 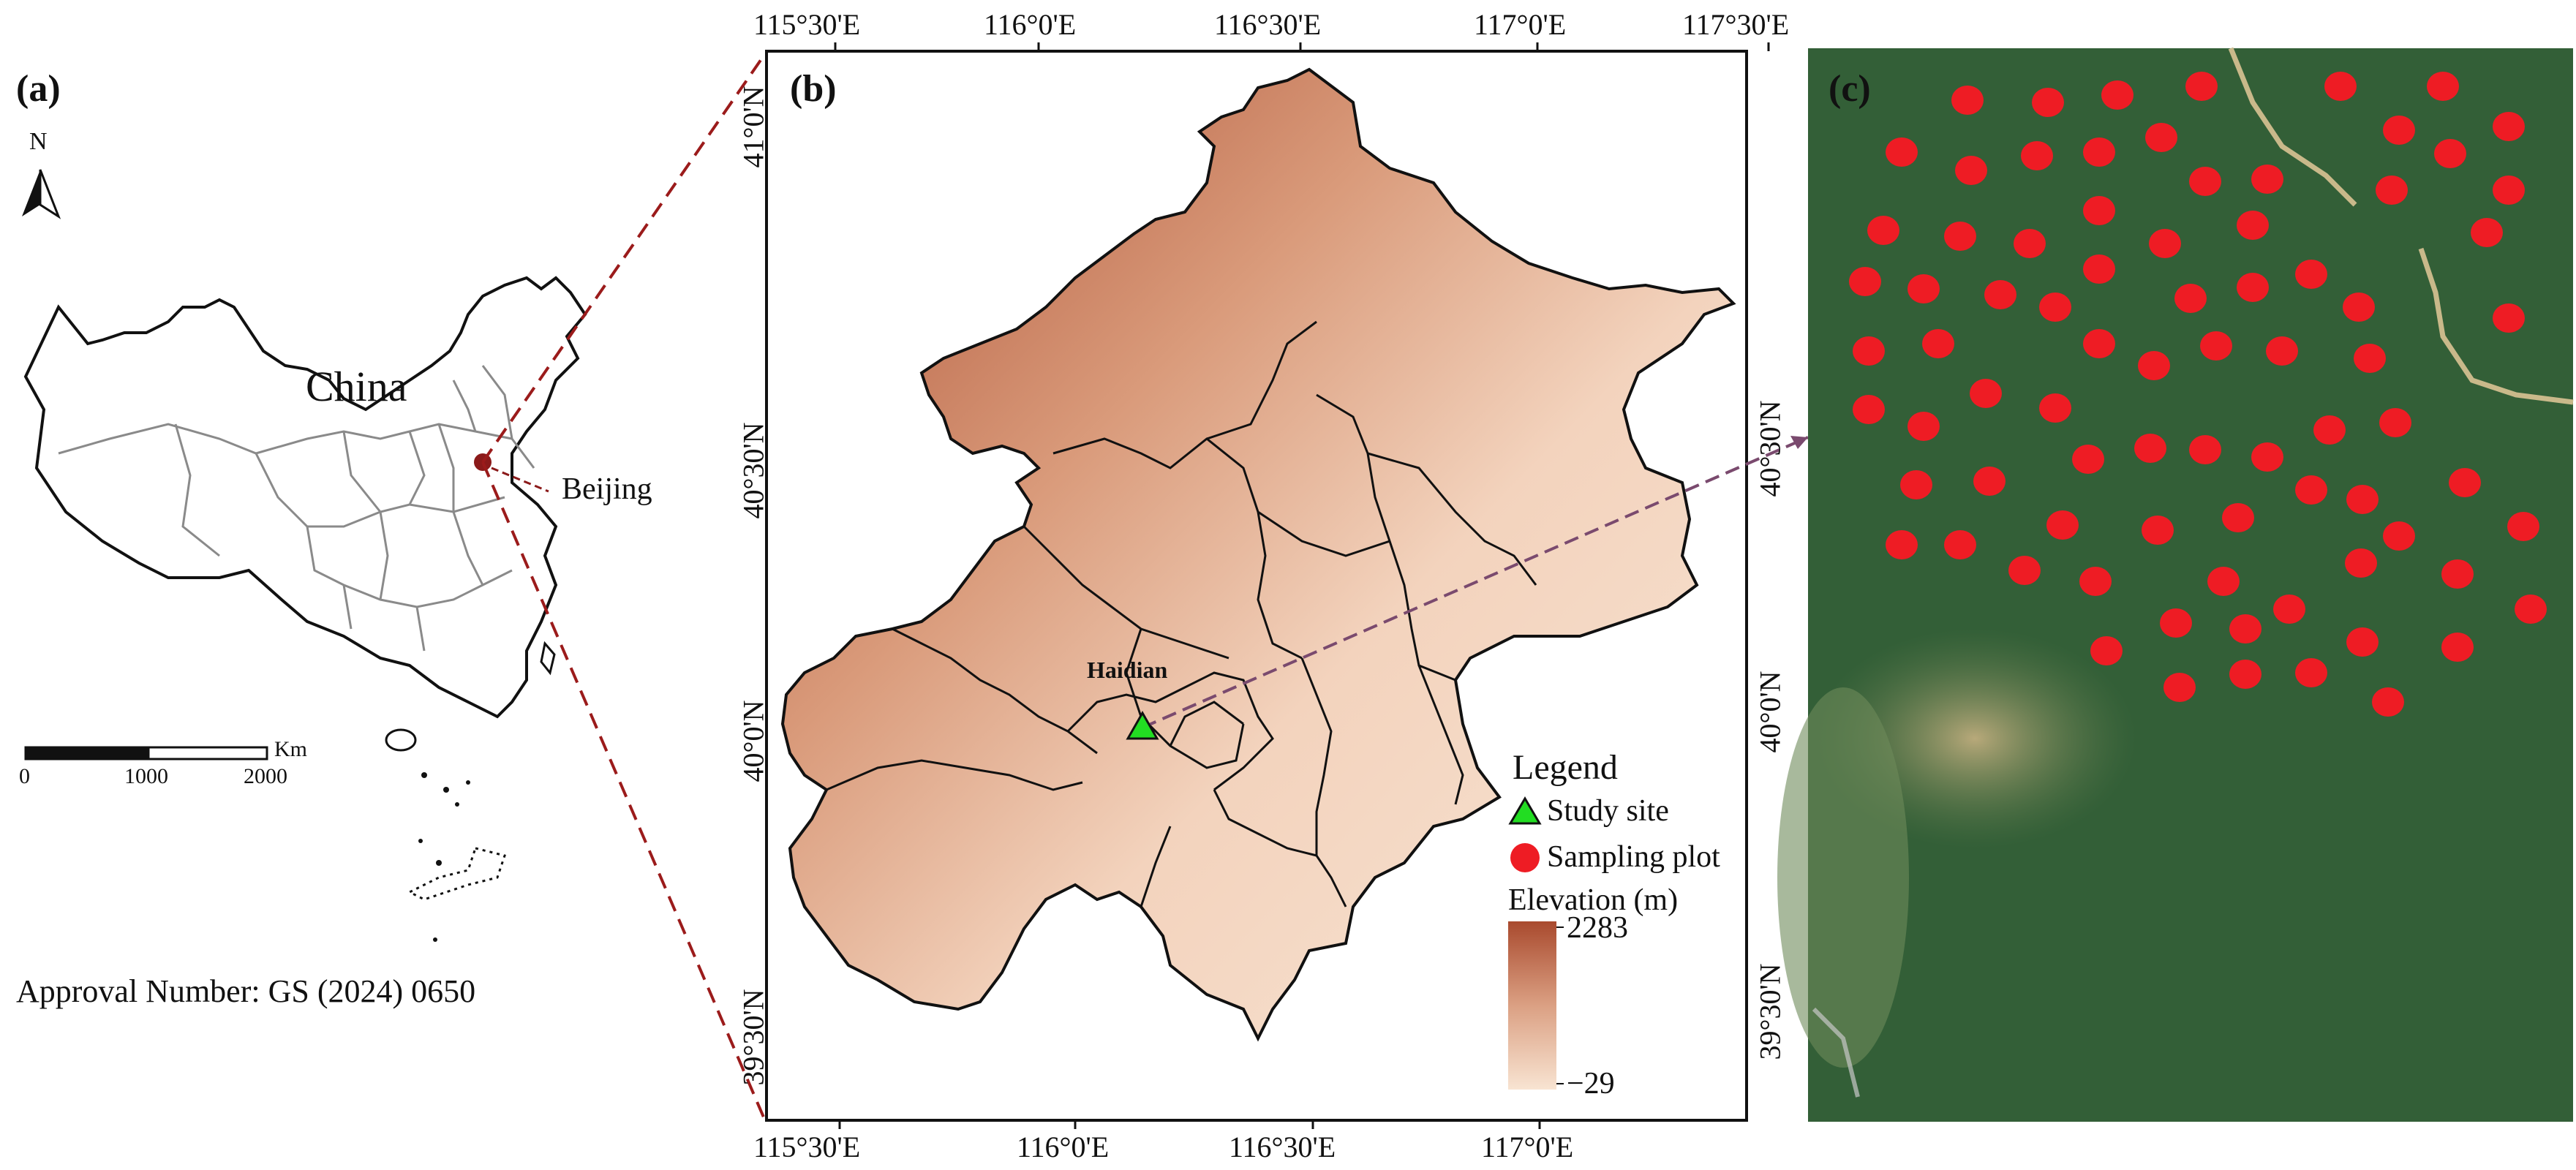 I want to click on bottom-tick-3: 116°30'E, so click(x=1282, y=1147).